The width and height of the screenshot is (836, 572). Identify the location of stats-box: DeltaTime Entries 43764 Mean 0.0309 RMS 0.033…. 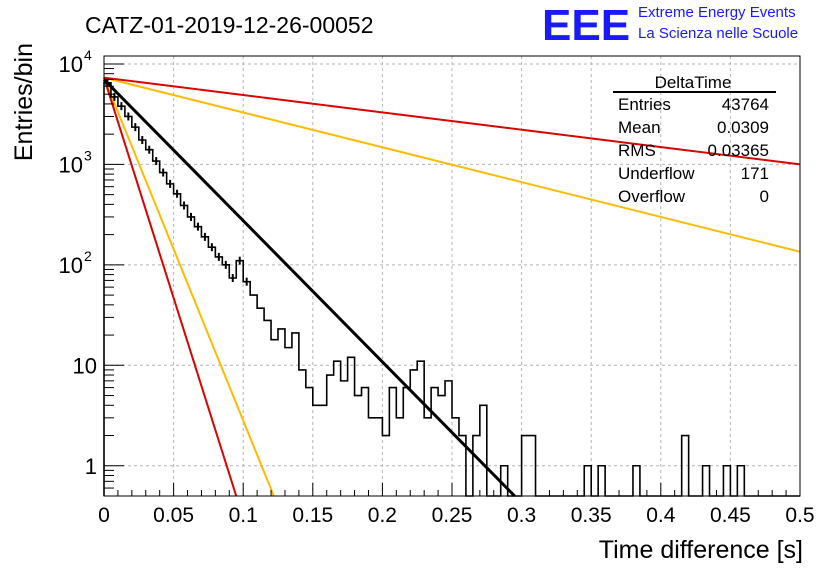
(694, 139).